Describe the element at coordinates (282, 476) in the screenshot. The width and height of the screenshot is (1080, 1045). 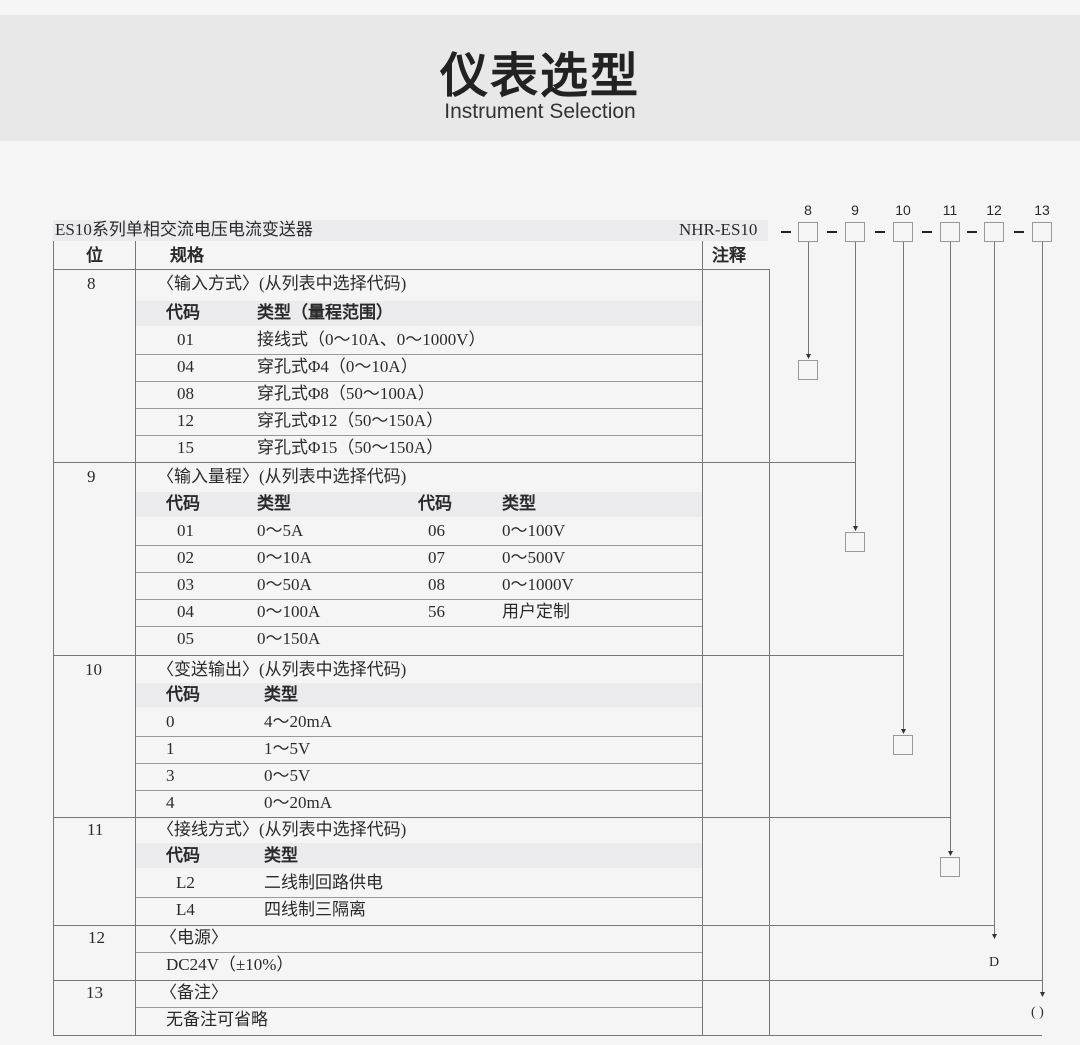
I see `section-title: 〈输入量程〉(从列表中选择代码)` at that location.